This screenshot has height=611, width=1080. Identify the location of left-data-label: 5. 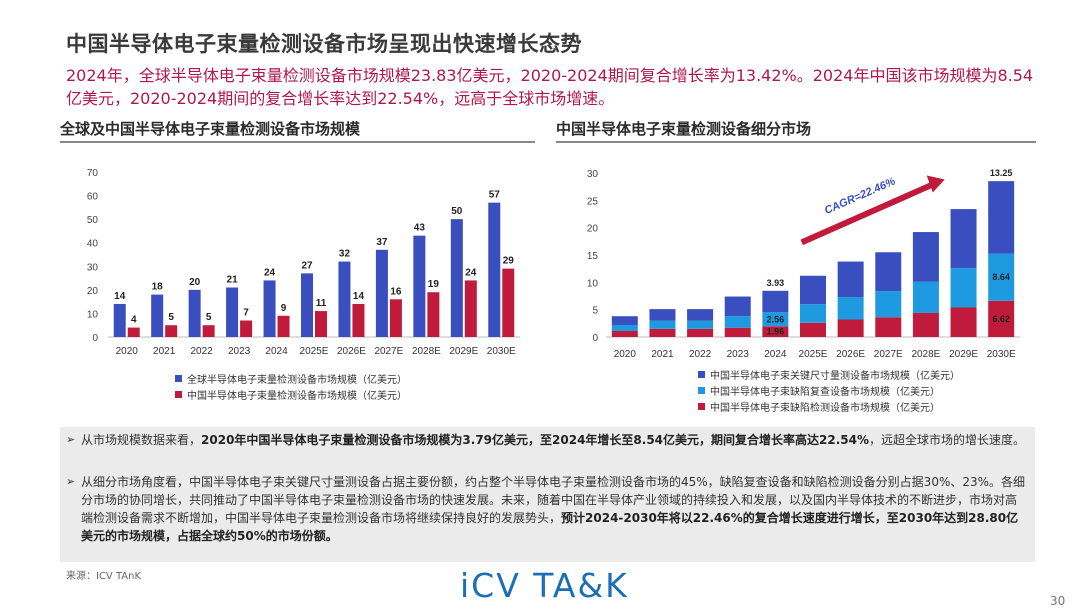
(171, 317).